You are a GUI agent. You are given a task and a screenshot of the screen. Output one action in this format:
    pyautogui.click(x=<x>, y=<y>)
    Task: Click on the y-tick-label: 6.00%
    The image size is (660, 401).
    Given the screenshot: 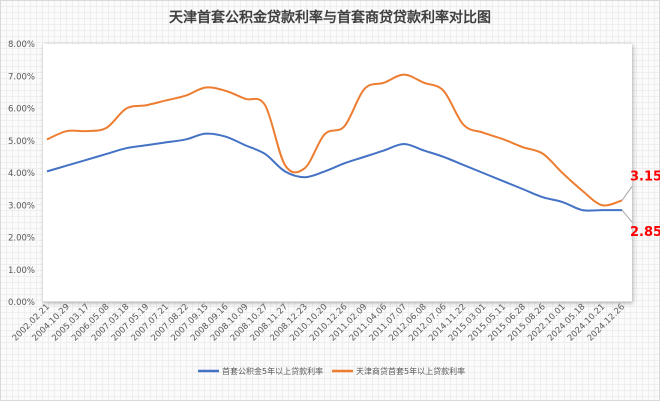 What is the action you would take?
    pyautogui.click(x=21, y=110)
    